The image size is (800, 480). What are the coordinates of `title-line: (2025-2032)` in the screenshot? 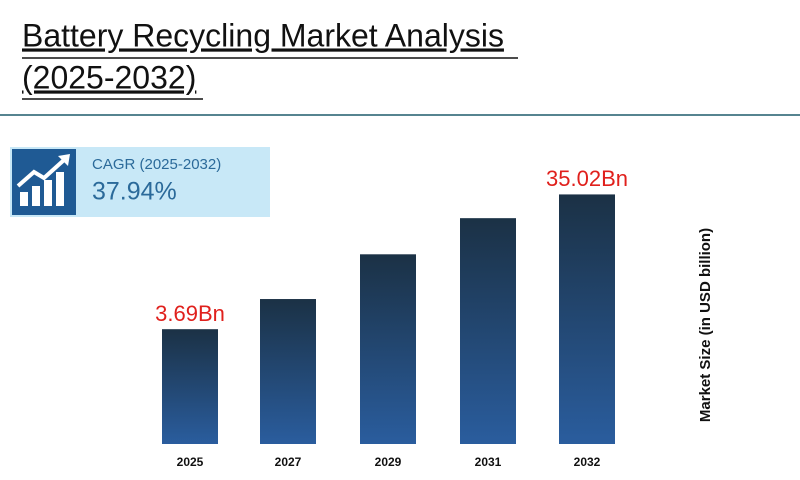 It's located at (109, 77).